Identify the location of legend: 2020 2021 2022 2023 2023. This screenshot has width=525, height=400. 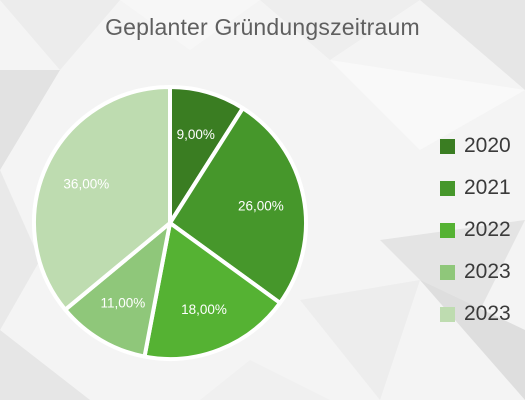
(482, 230).